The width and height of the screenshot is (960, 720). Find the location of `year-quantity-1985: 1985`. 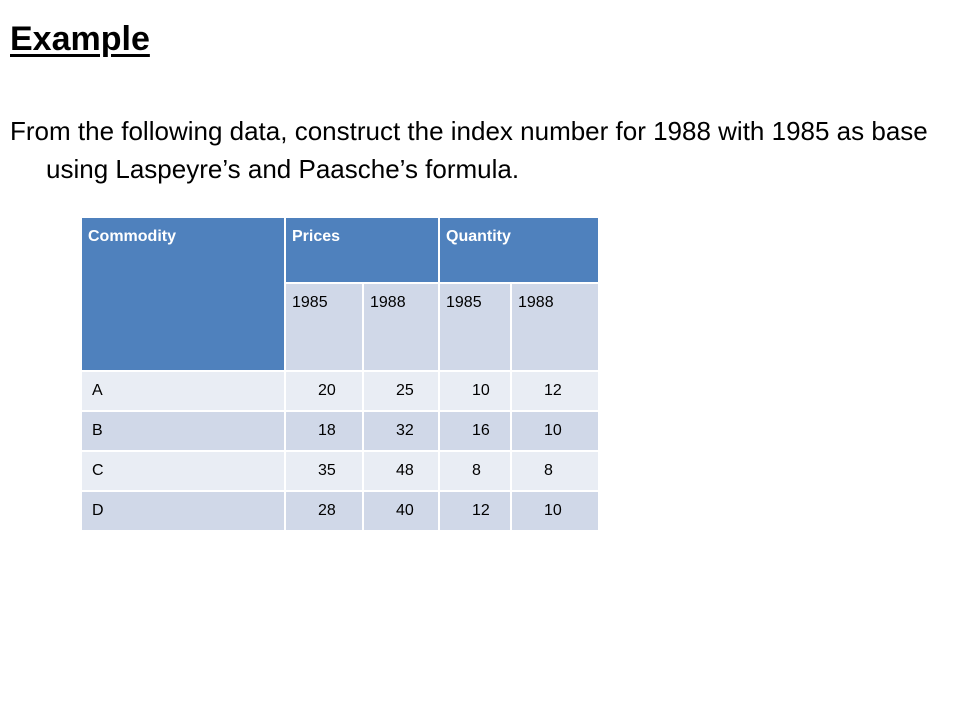

year-quantity-1985: 1985 is located at coordinates (475, 327).